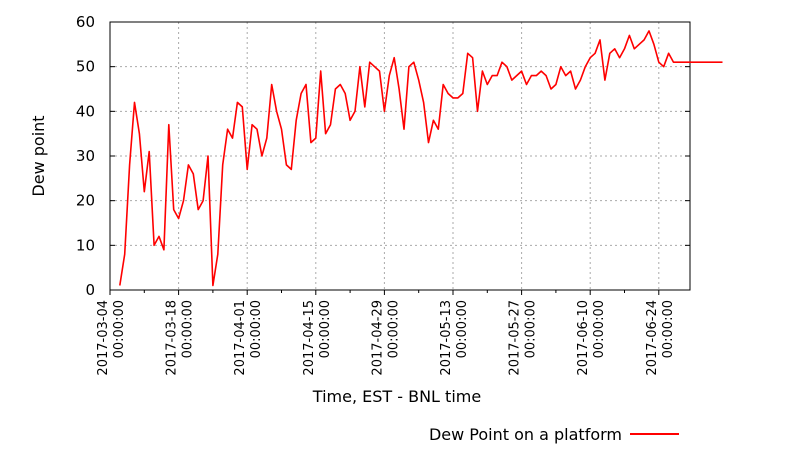  I want to click on x-tick-label-date: 2017-03-18, so click(172, 338).